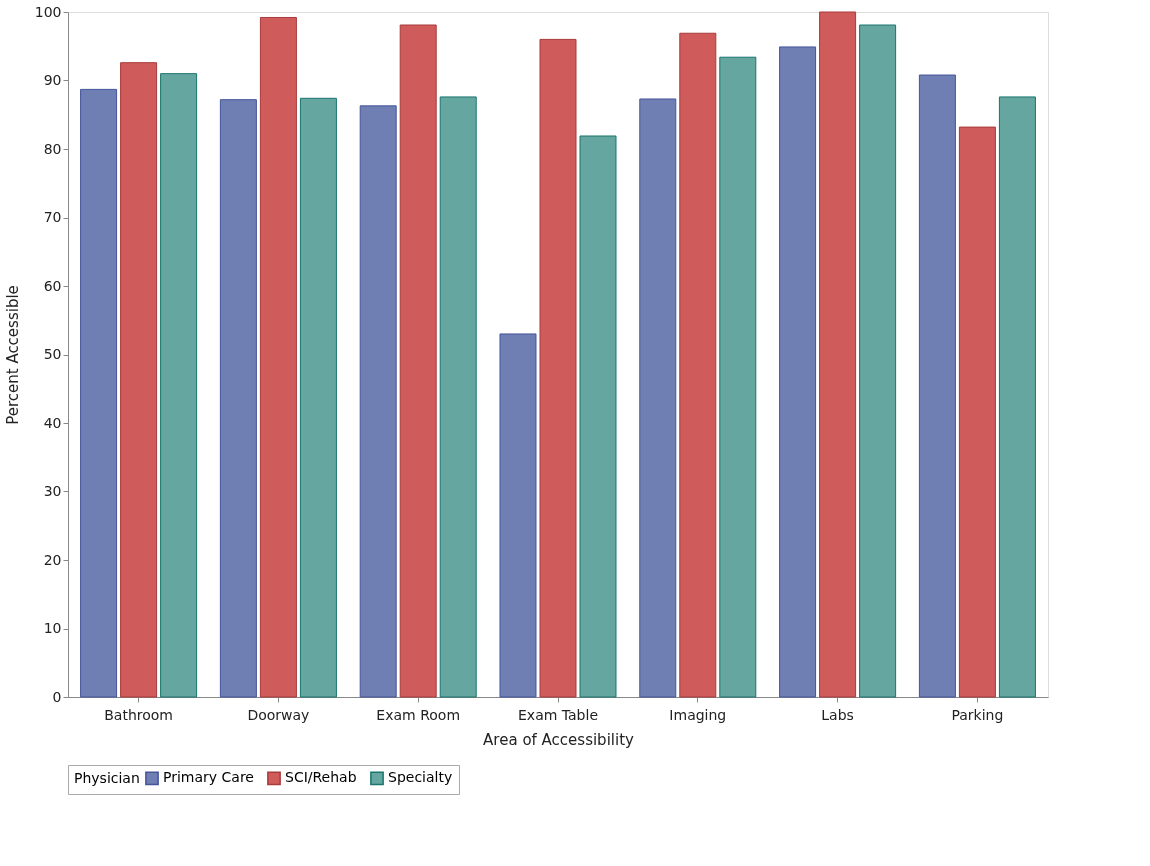 This screenshot has height=866, width=1150. What do you see at coordinates (420, 777) in the screenshot?
I see `legend-label: Specialty` at bounding box center [420, 777].